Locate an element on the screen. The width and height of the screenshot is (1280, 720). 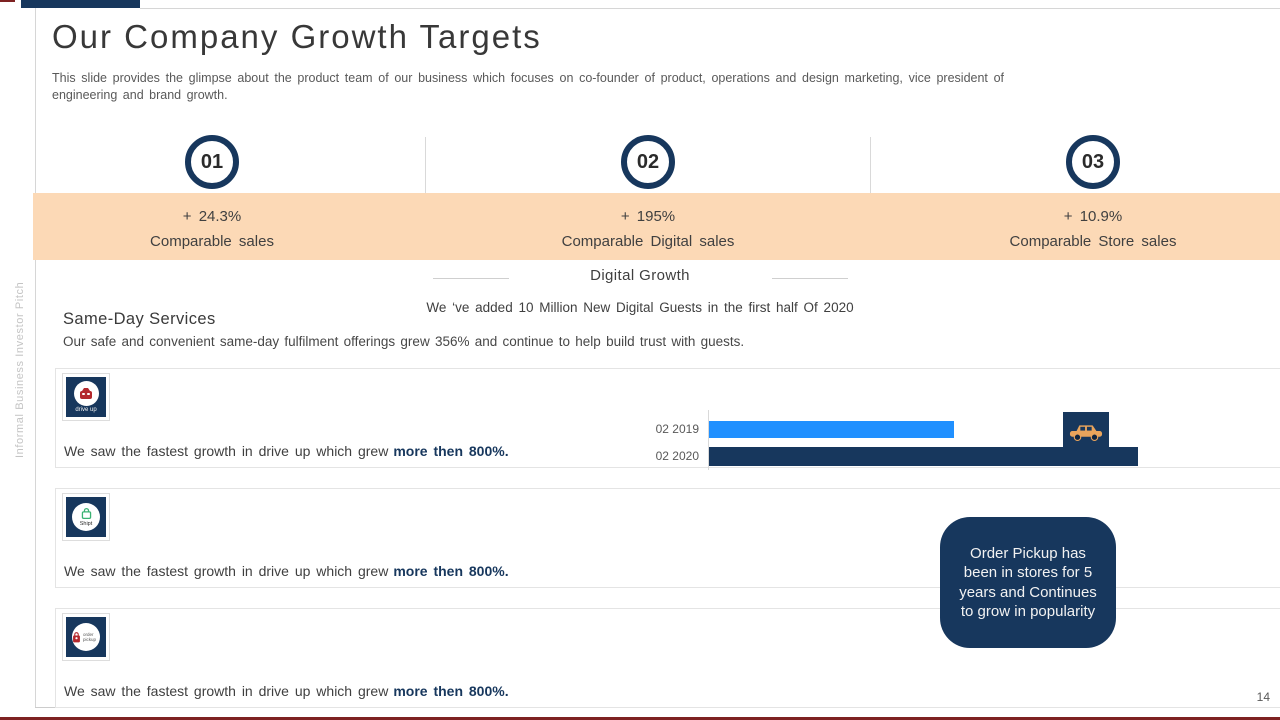
order-pickup-icon: order pickup is located at coordinates (86, 637).